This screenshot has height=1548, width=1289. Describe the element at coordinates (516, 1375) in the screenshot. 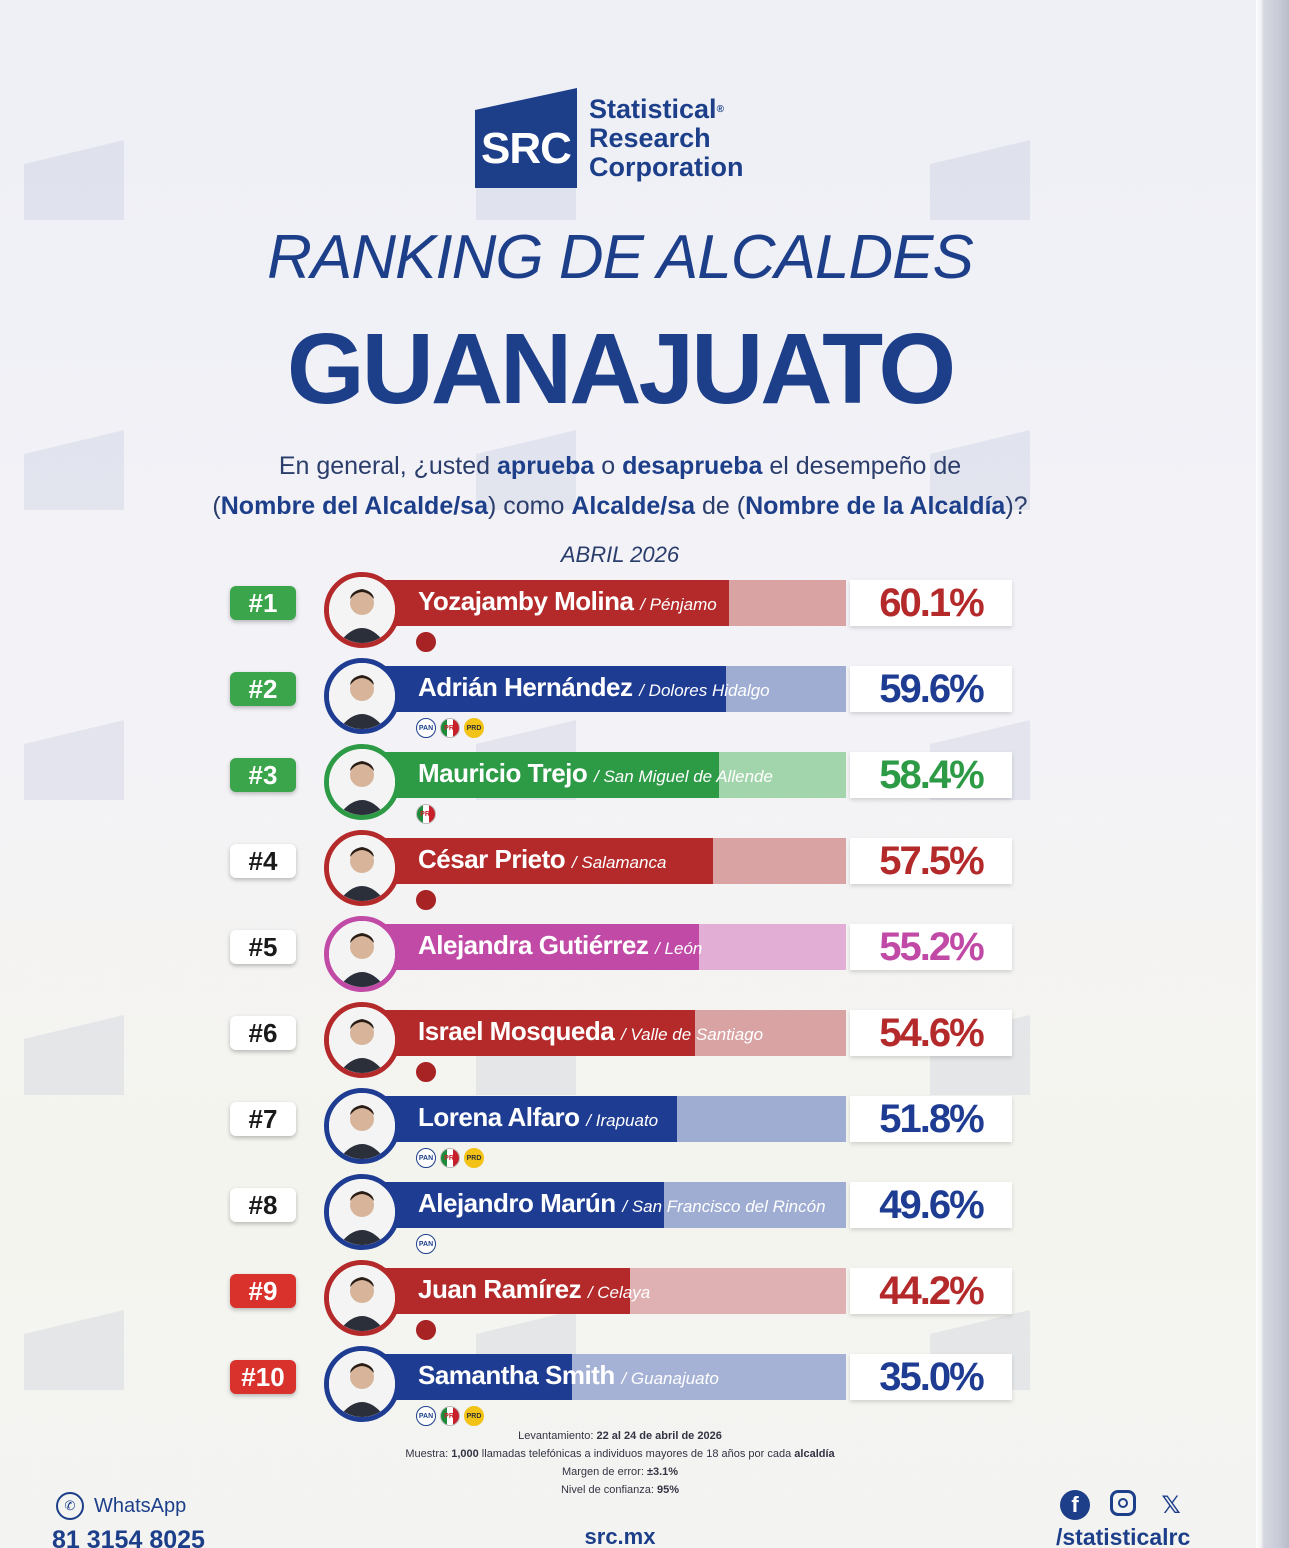

I see `mayor-name-text: Samantha Smith` at that location.